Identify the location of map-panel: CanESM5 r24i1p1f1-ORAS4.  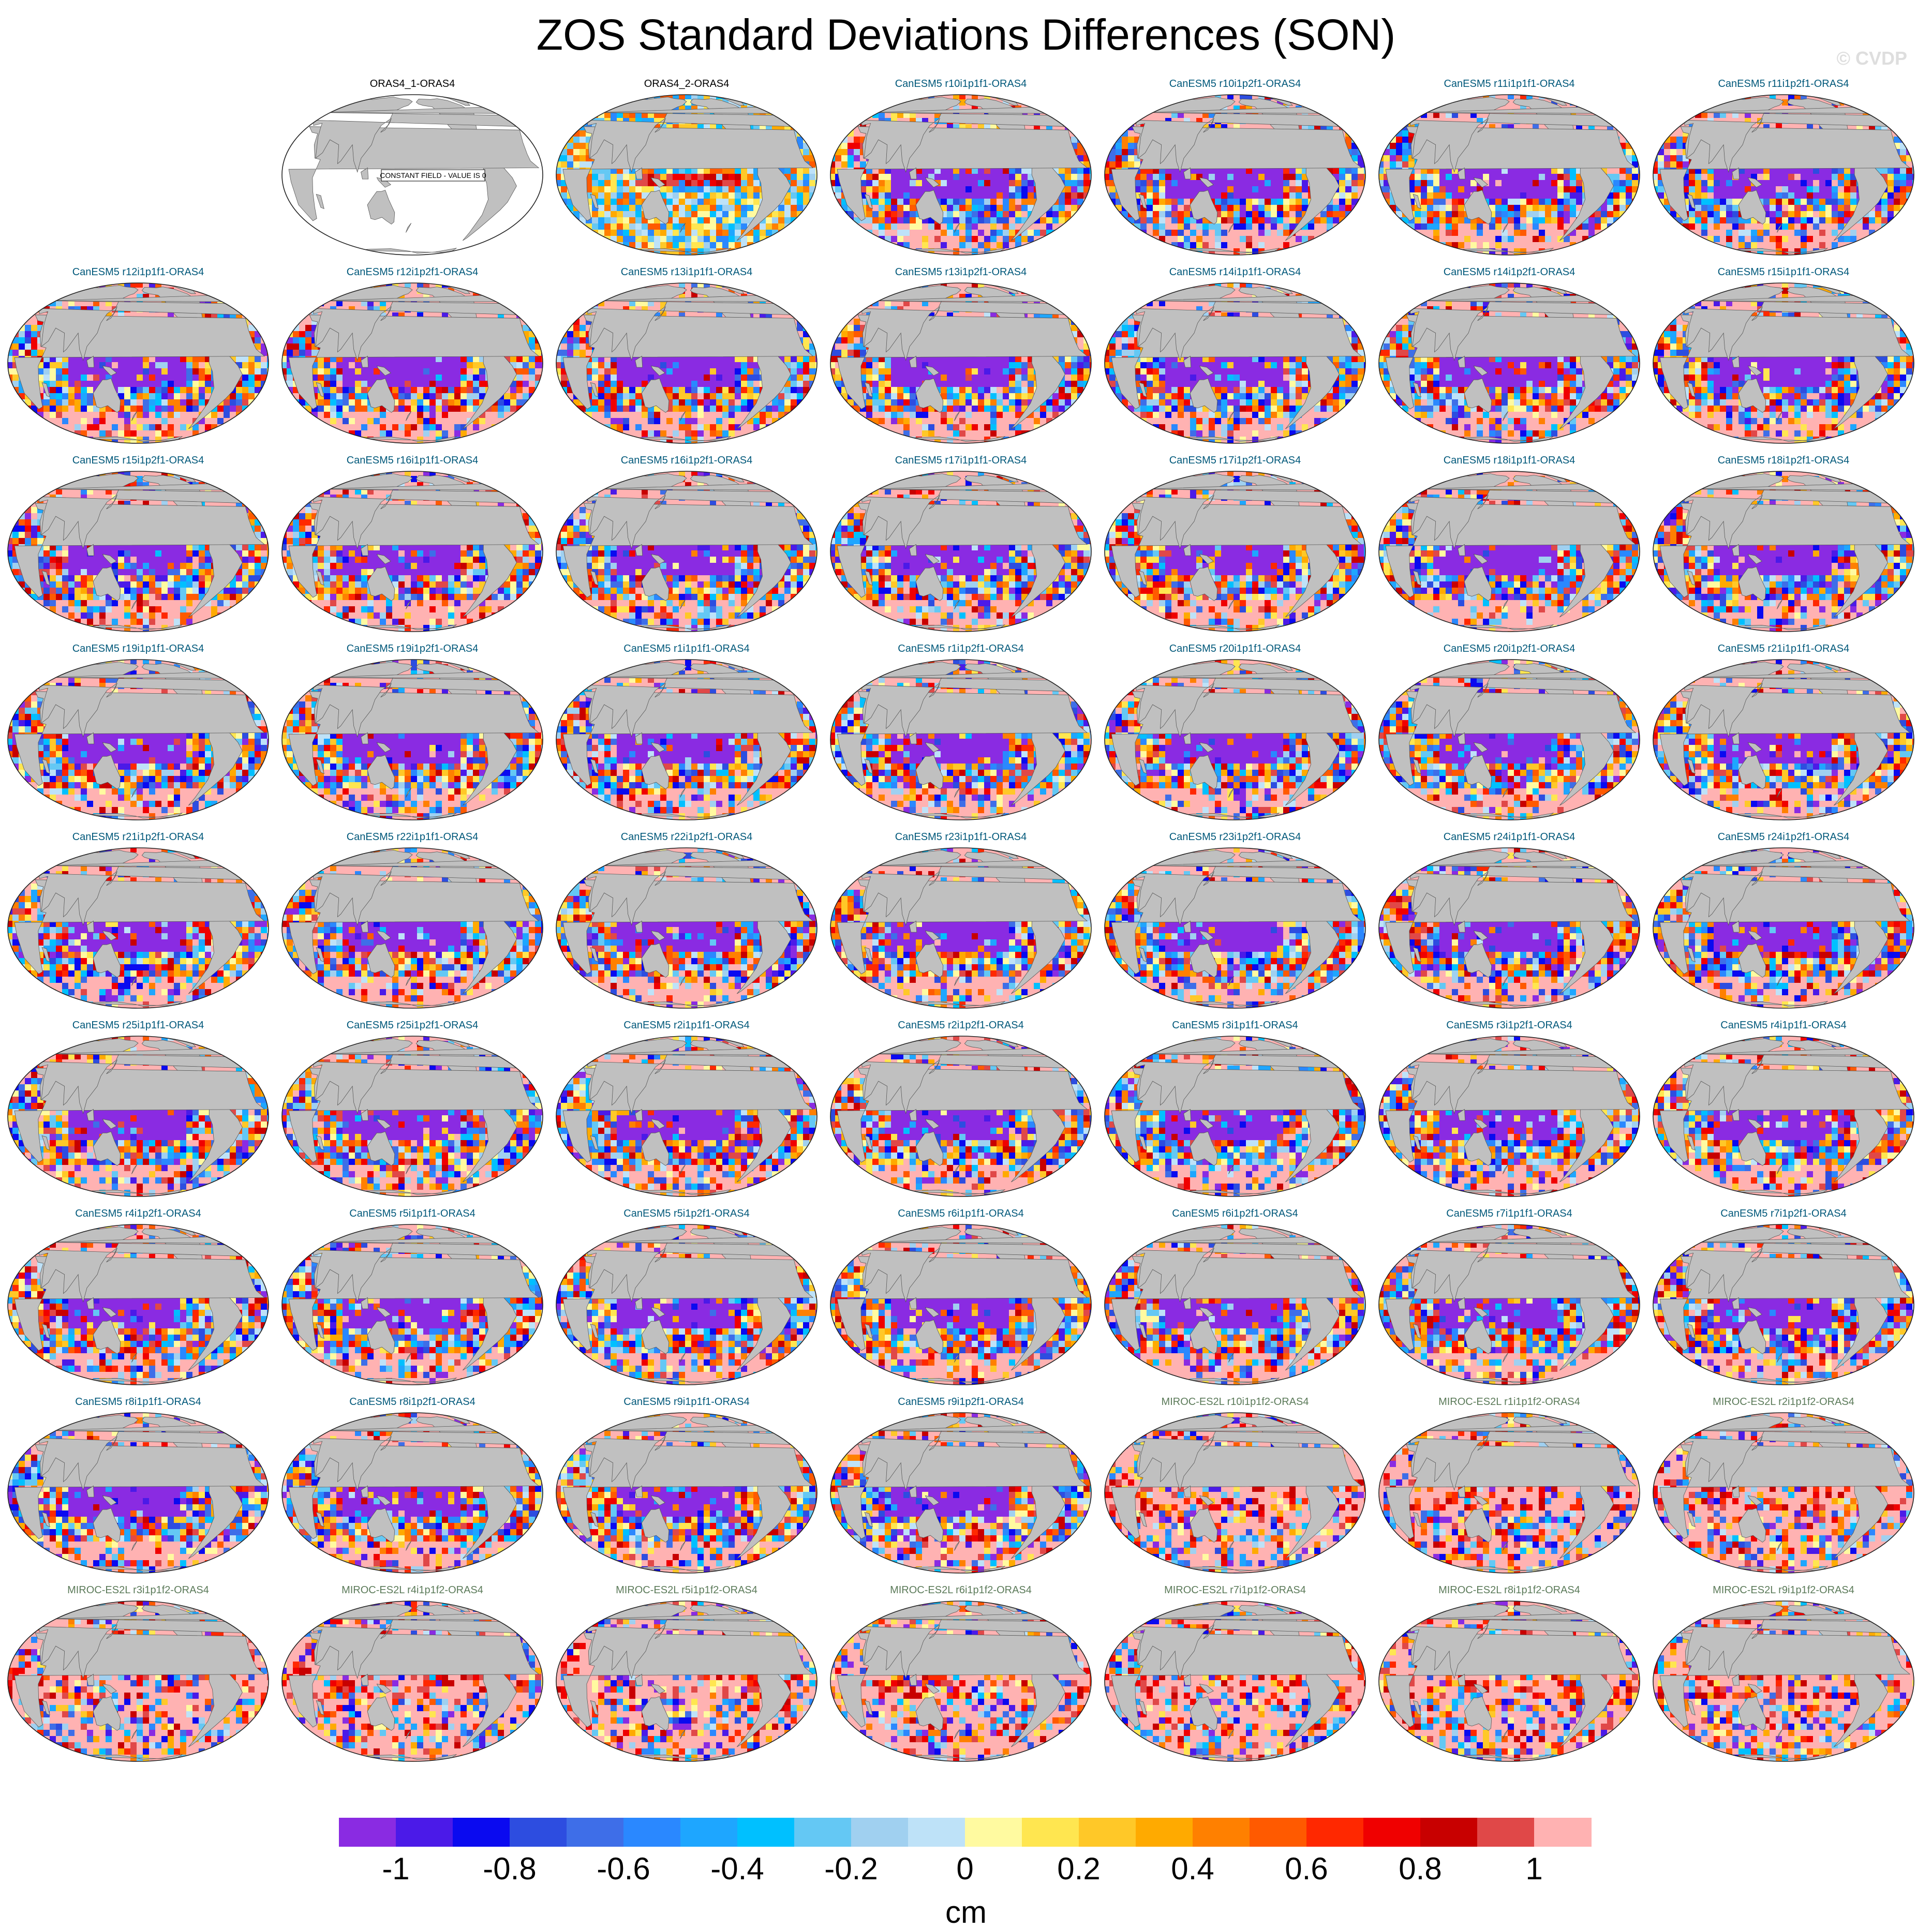
(1509, 921).